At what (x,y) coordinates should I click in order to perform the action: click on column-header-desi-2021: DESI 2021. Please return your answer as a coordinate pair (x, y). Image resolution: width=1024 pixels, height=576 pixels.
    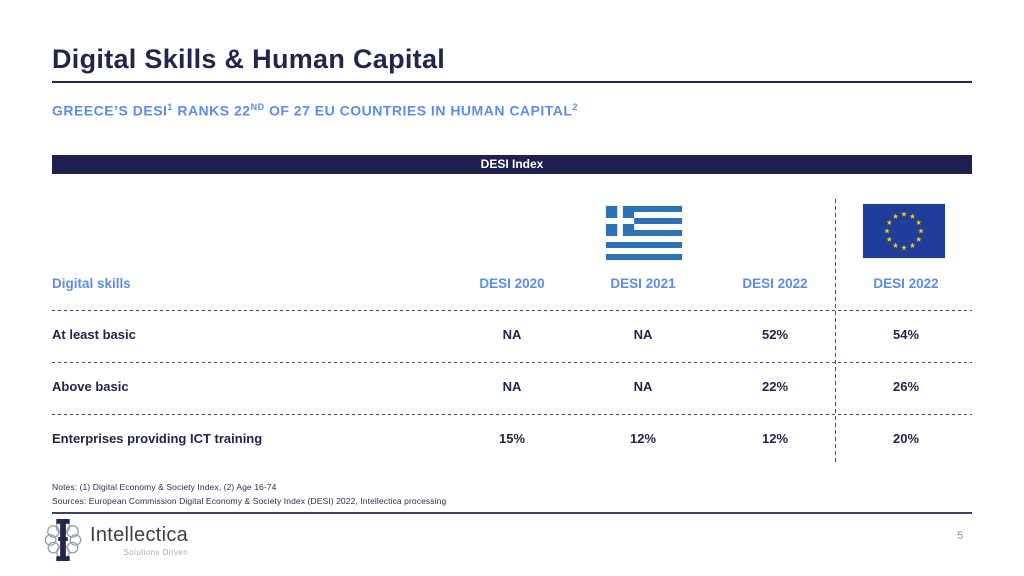
    Looking at the image, I should click on (643, 283).